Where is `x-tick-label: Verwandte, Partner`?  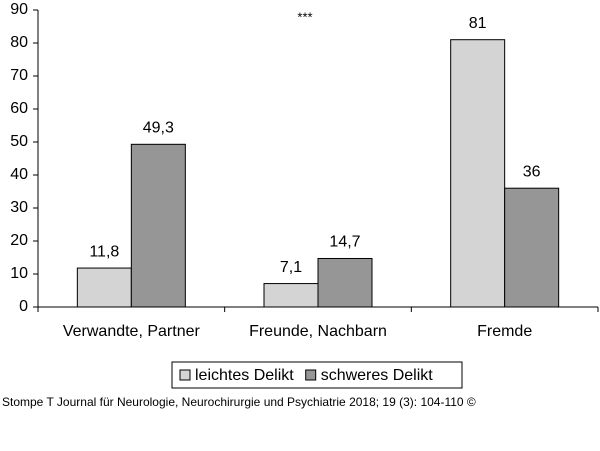 x-tick-label: Verwandte, Partner is located at coordinates (132, 331).